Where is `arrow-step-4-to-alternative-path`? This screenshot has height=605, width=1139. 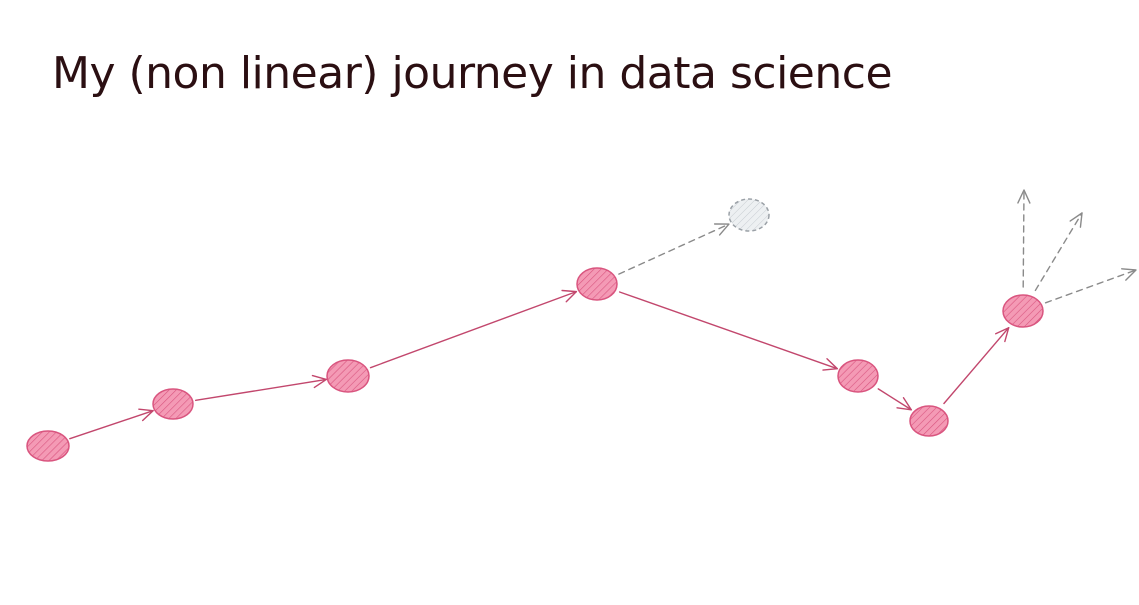 arrow-step-4-to-alternative-path is located at coordinates (674, 249).